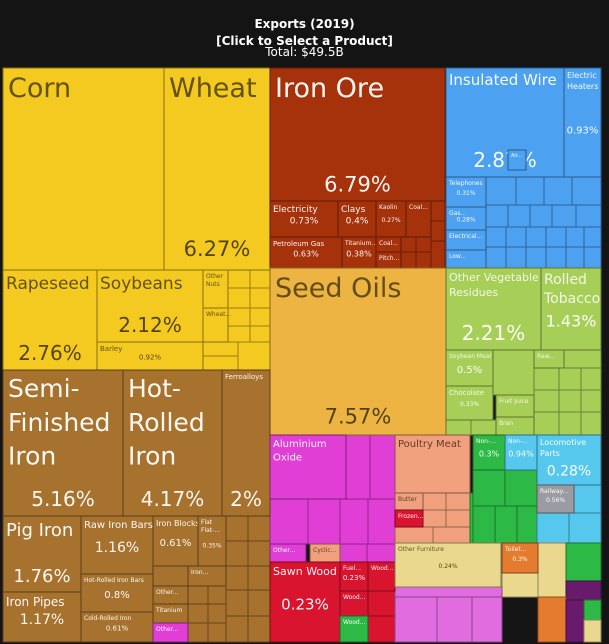  I want to click on select-product-link: [Click to Select a Product], so click(304, 41).